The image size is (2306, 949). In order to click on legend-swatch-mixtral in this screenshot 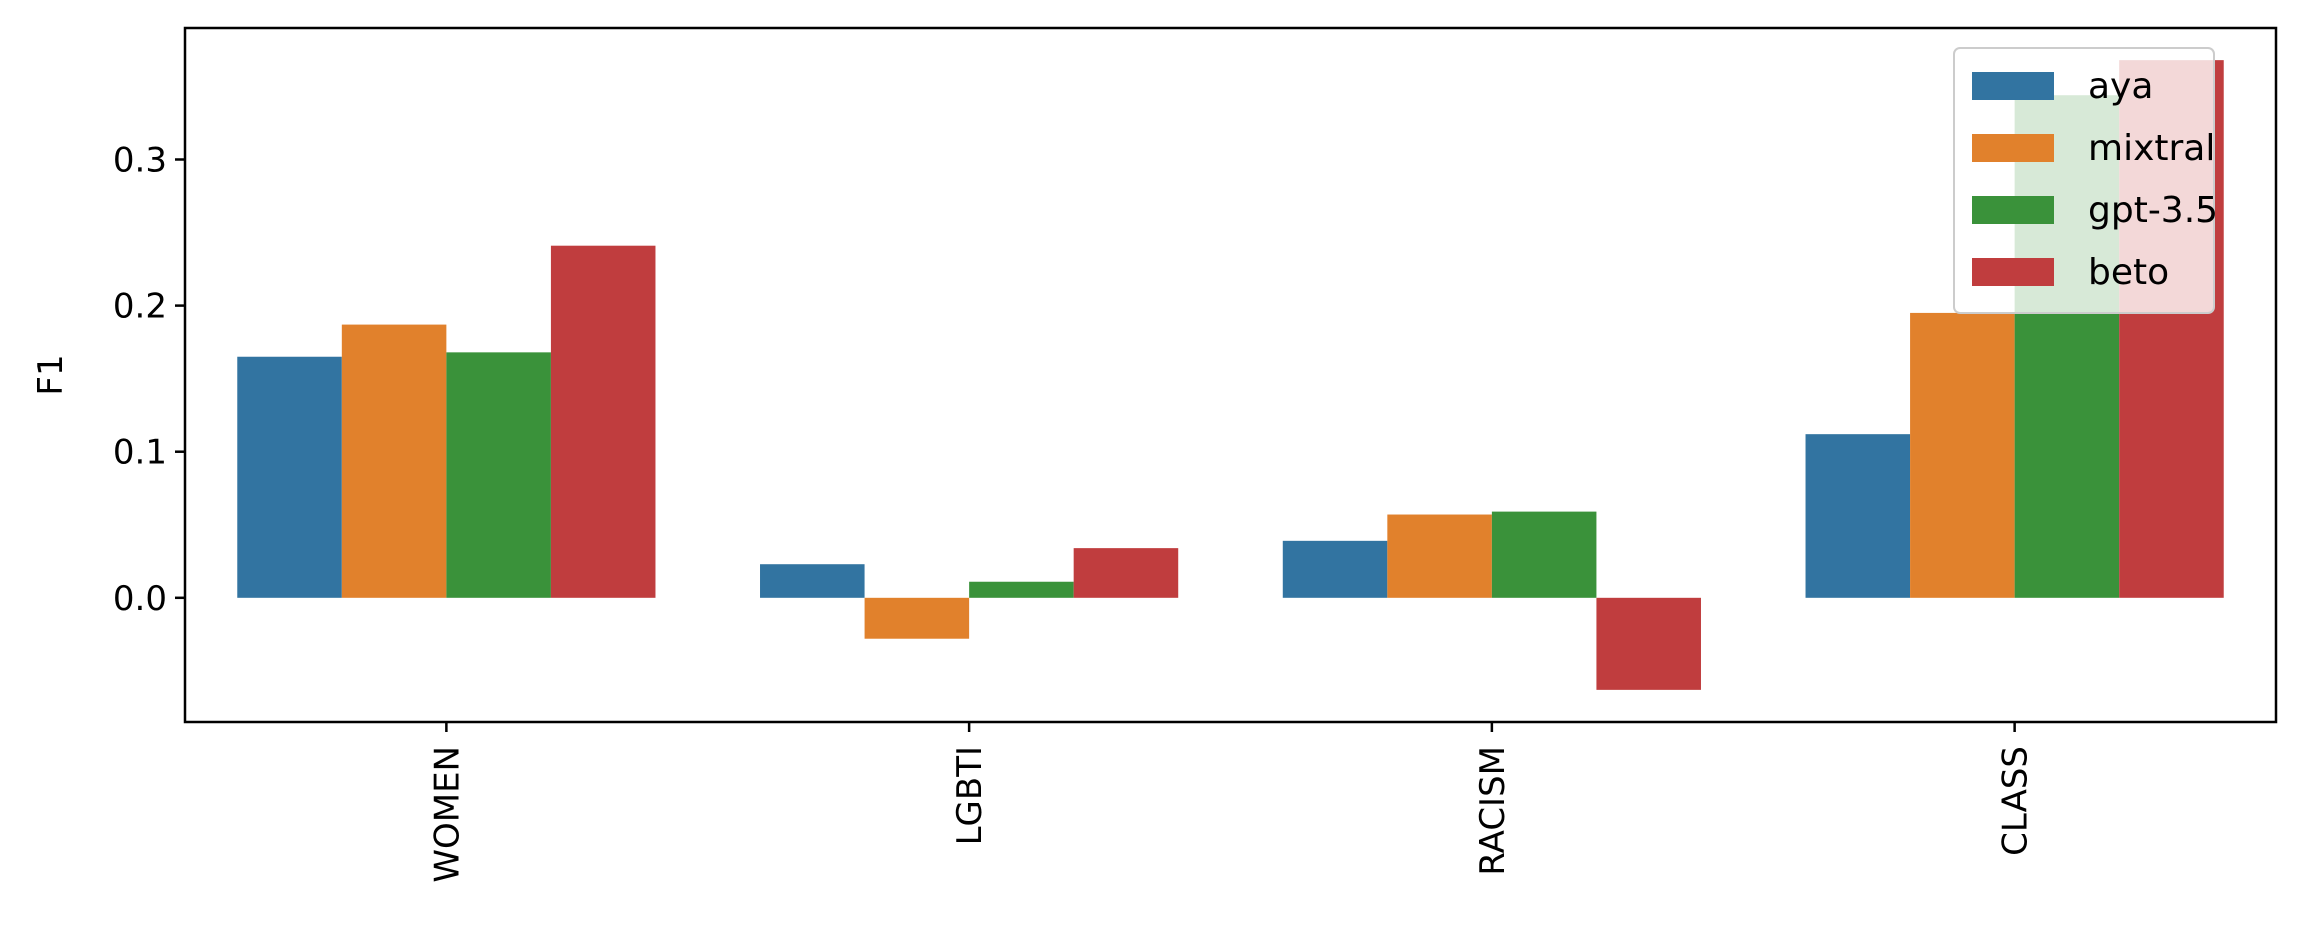, I will do `click(2013, 148)`.